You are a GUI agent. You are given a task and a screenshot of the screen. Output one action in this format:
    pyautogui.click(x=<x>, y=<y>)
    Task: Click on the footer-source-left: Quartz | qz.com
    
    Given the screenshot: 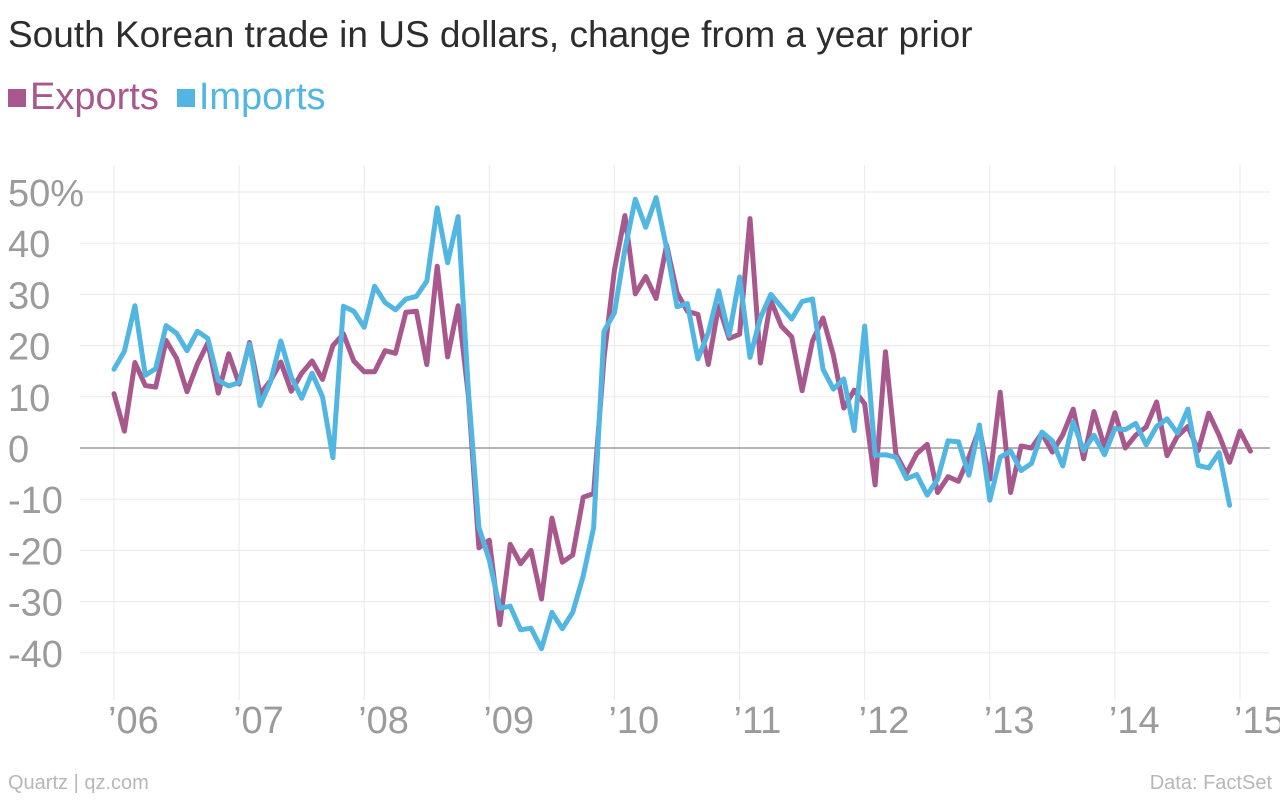 What is the action you would take?
    pyautogui.click(x=78, y=783)
    